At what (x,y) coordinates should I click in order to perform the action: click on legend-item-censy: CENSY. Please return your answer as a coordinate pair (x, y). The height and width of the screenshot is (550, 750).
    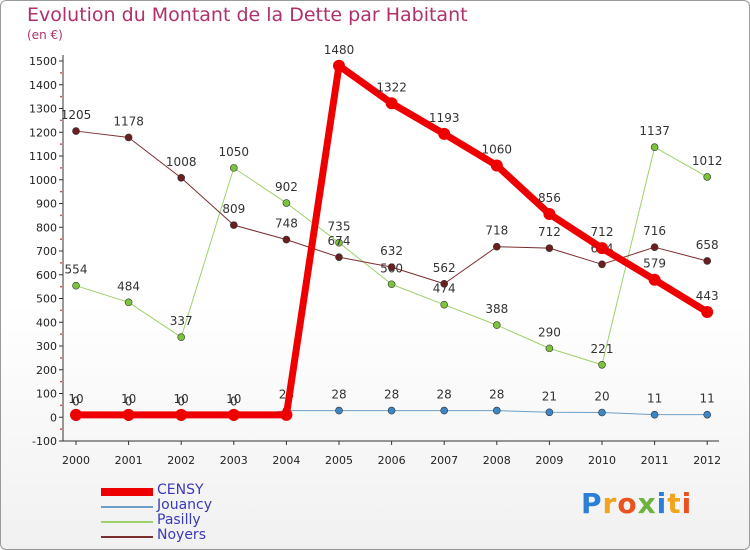
    Looking at the image, I should click on (201, 490).